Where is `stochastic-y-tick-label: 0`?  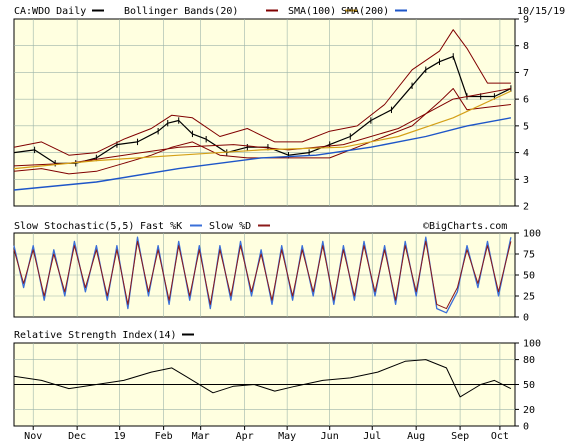
stochastic-y-tick-label: 0 is located at coordinates (526, 318).